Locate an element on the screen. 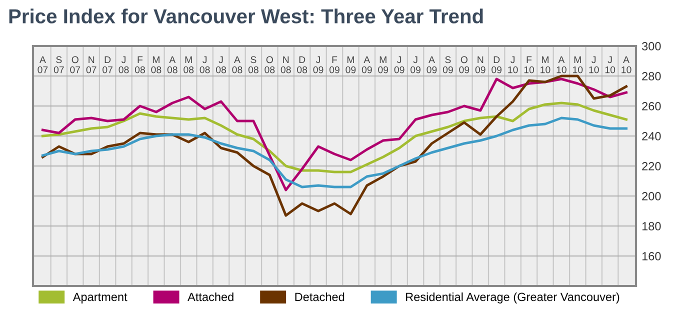 The height and width of the screenshot is (311, 680). x-tick-label: O 08 is located at coordinates (269, 65).